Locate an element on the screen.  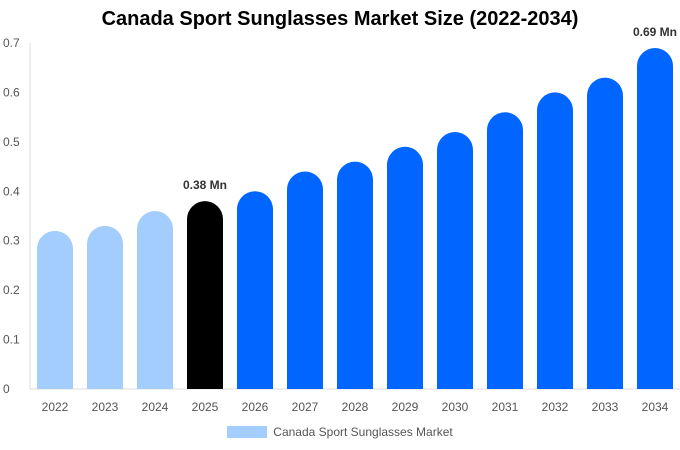
bar-2027 is located at coordinates (305, 280).